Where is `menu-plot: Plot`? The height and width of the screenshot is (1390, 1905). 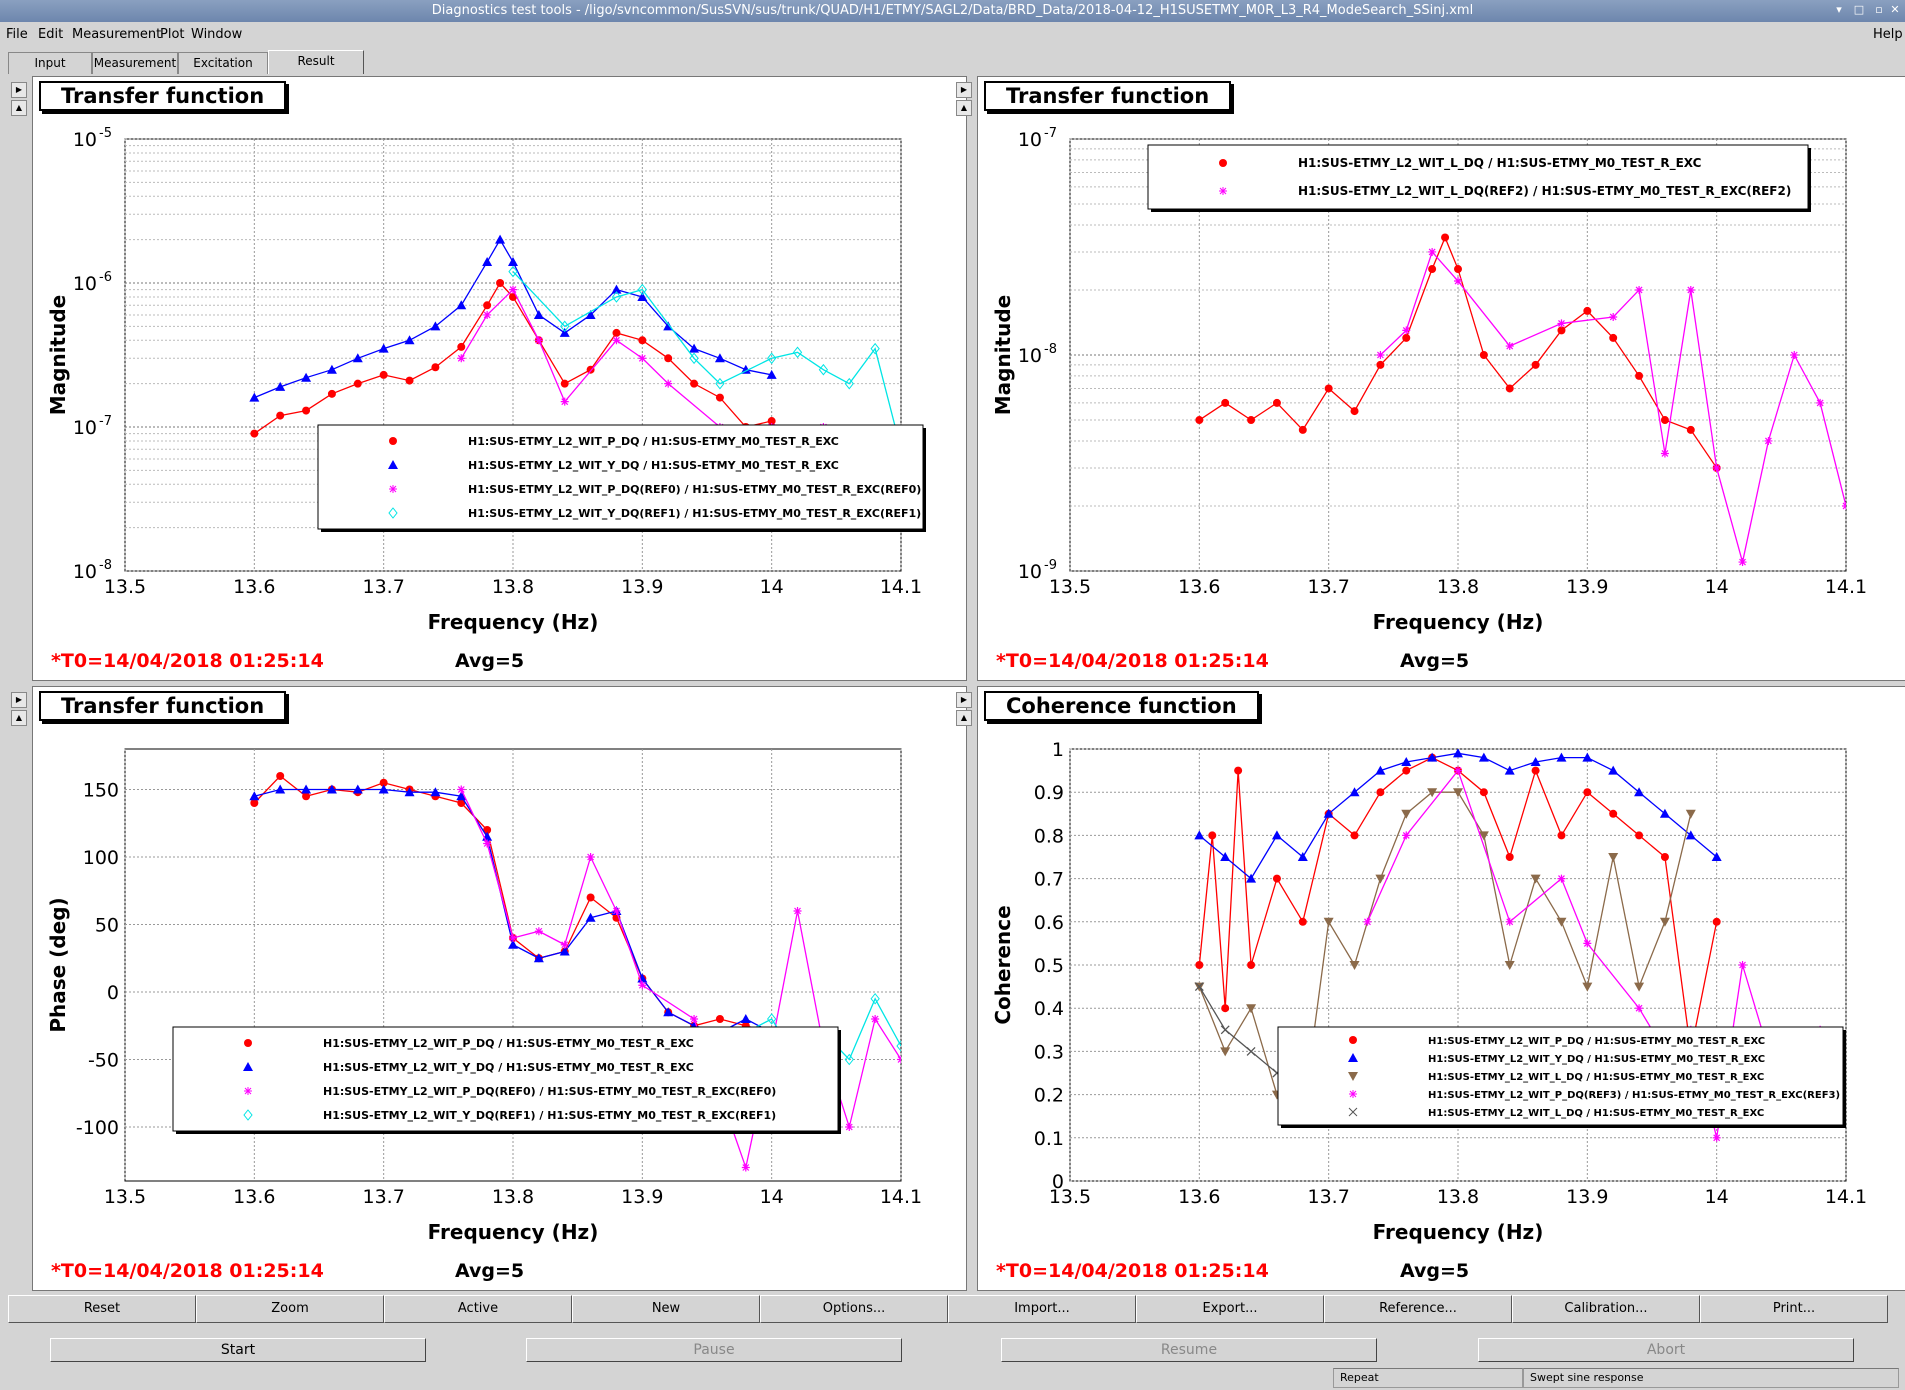 menu-plot: Plot is located at coordinates (172, 34).